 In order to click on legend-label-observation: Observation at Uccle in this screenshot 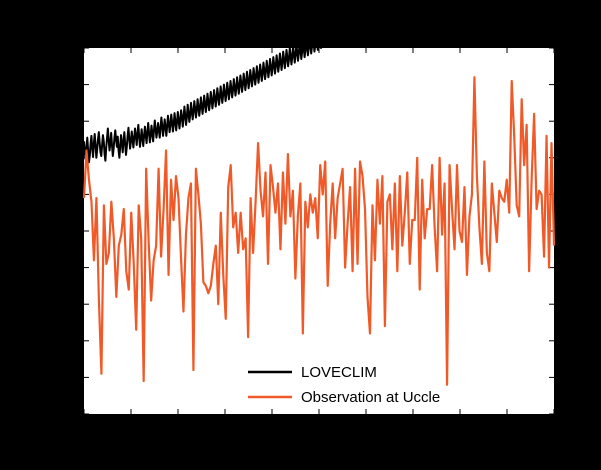, I will do `click(370, 397)`.